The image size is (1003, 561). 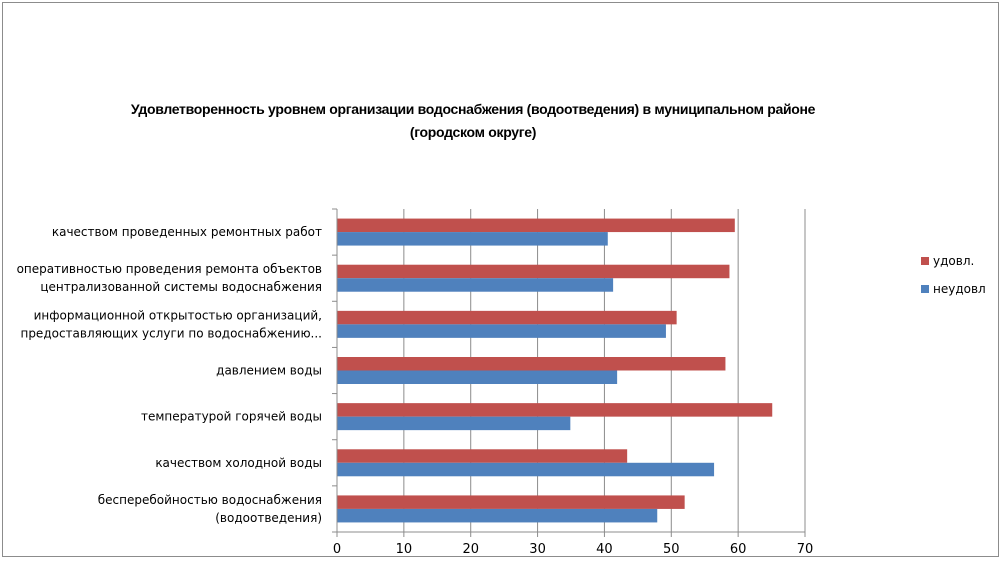 What do you see at coordinates (604, 549) in the screenshot?
I see `x-tick-label: 40` at bounding box center [604, 549].